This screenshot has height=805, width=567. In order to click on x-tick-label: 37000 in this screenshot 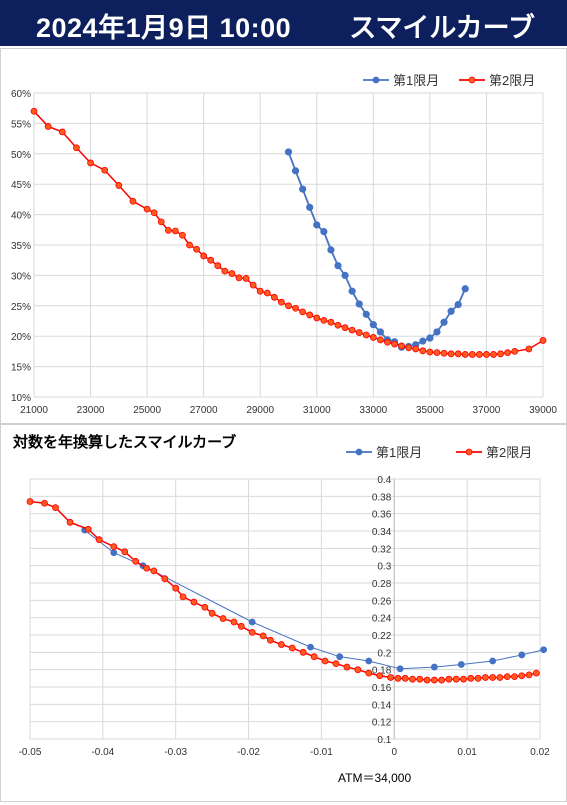, I will do `click(487, 410)`.